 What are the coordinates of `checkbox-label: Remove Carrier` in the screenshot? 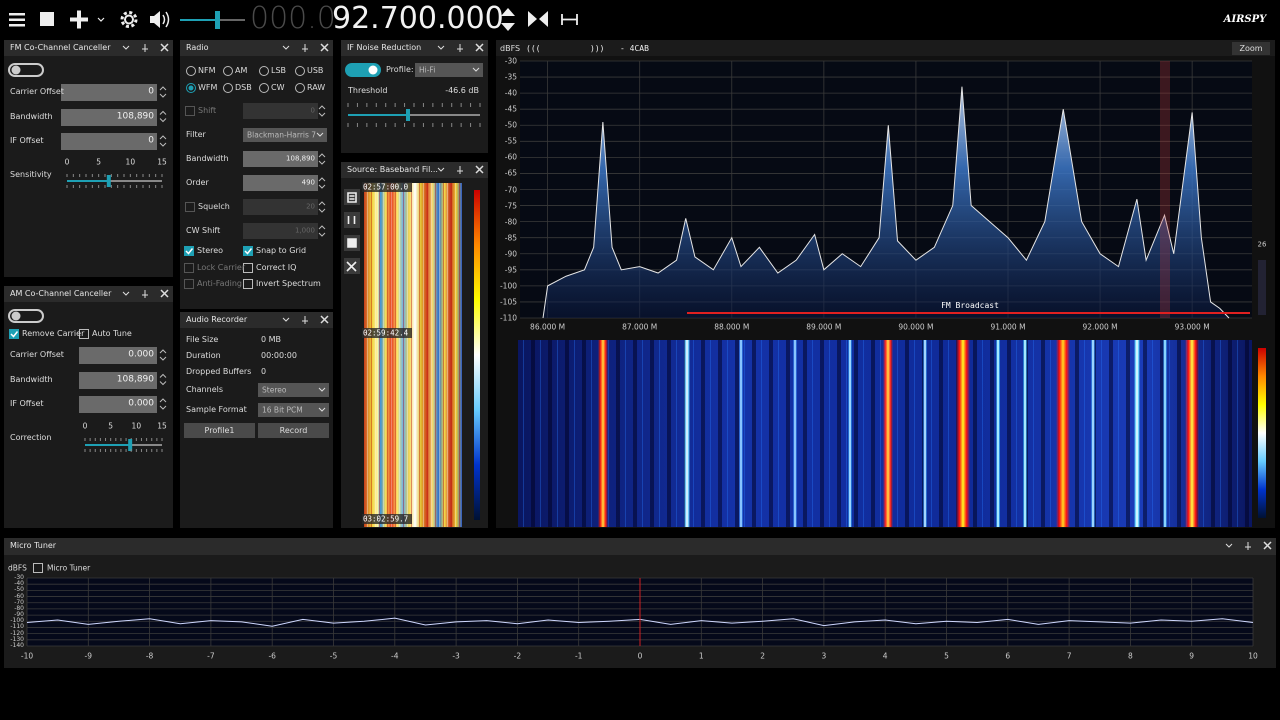 It's located at (53, 333).